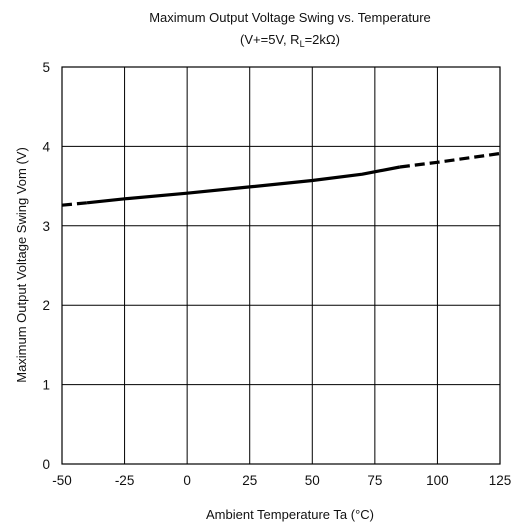  I want to click on x-tick-label: 0, so click(187, 480).